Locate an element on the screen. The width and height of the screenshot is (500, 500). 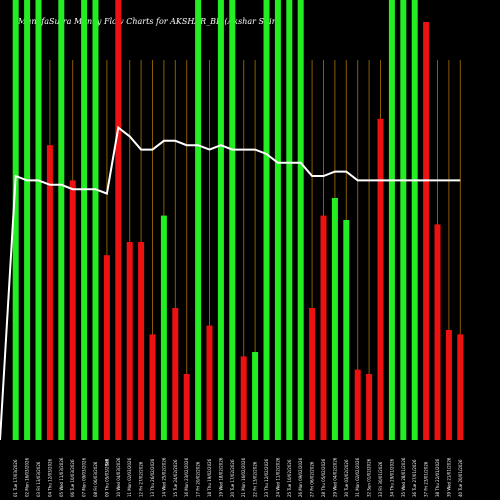
x-tick-label: 30 Tue 03/02/2026 is located at coordinates (346, 478).